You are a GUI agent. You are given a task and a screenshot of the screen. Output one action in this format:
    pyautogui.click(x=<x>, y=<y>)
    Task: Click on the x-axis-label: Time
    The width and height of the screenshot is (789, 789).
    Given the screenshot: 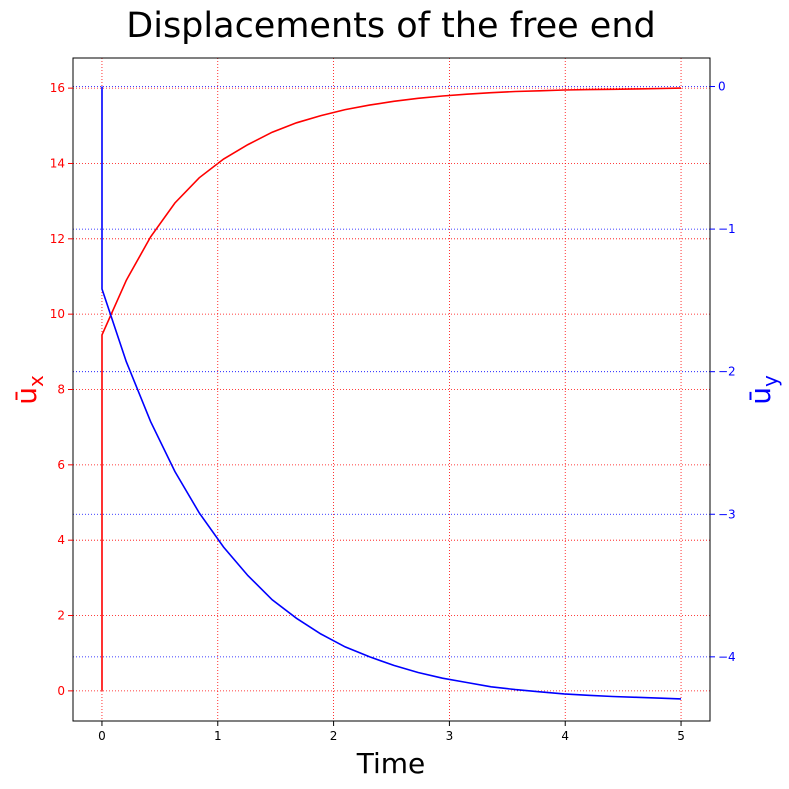 What is the action you would take?
    pyautogui.click(x=391, y=763)
    